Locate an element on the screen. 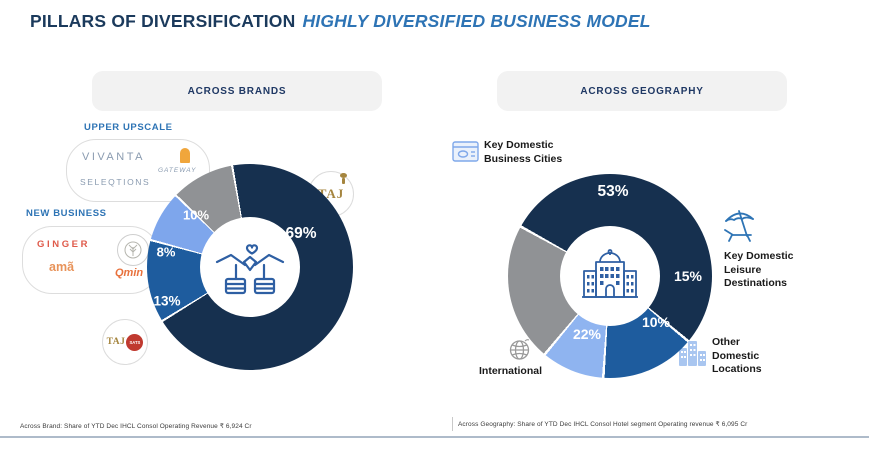 This screenshot has width=869, height=462. city-buildings-icon is located at coordinates (692, 355).